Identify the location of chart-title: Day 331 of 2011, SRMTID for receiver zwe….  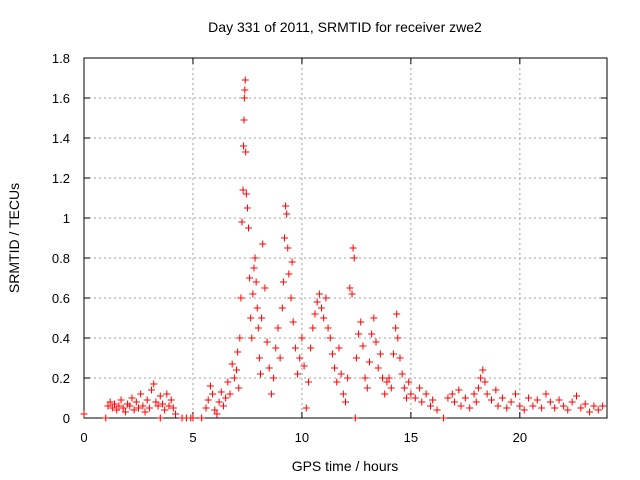
(345, 27).